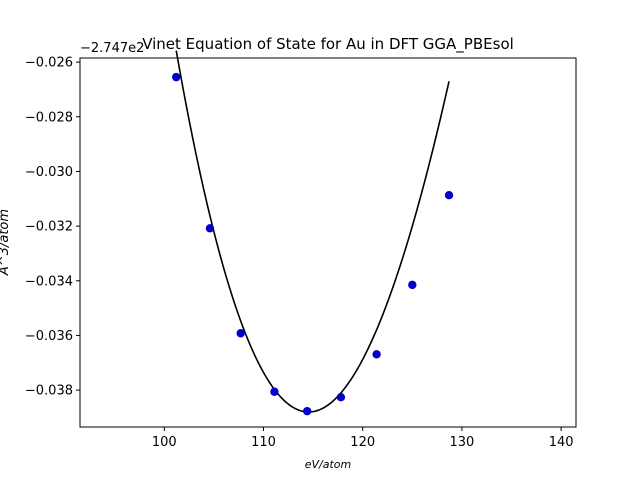  What do you see at coordinates (328, 464) in the screenshot?
I see `x-axis-label: eV/atom` at bounding box center [328, 464].